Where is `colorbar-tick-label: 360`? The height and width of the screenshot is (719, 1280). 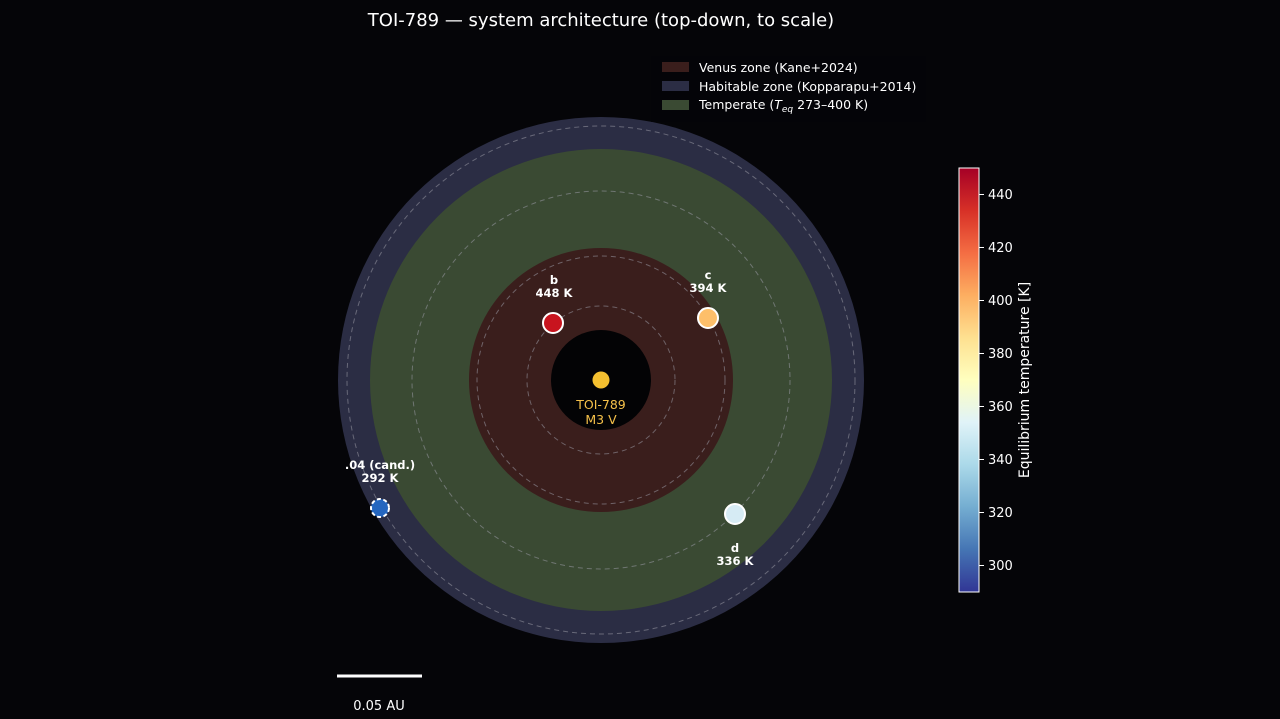
colorbar-tick-label: 360 is located at coordinates (1000, 407).